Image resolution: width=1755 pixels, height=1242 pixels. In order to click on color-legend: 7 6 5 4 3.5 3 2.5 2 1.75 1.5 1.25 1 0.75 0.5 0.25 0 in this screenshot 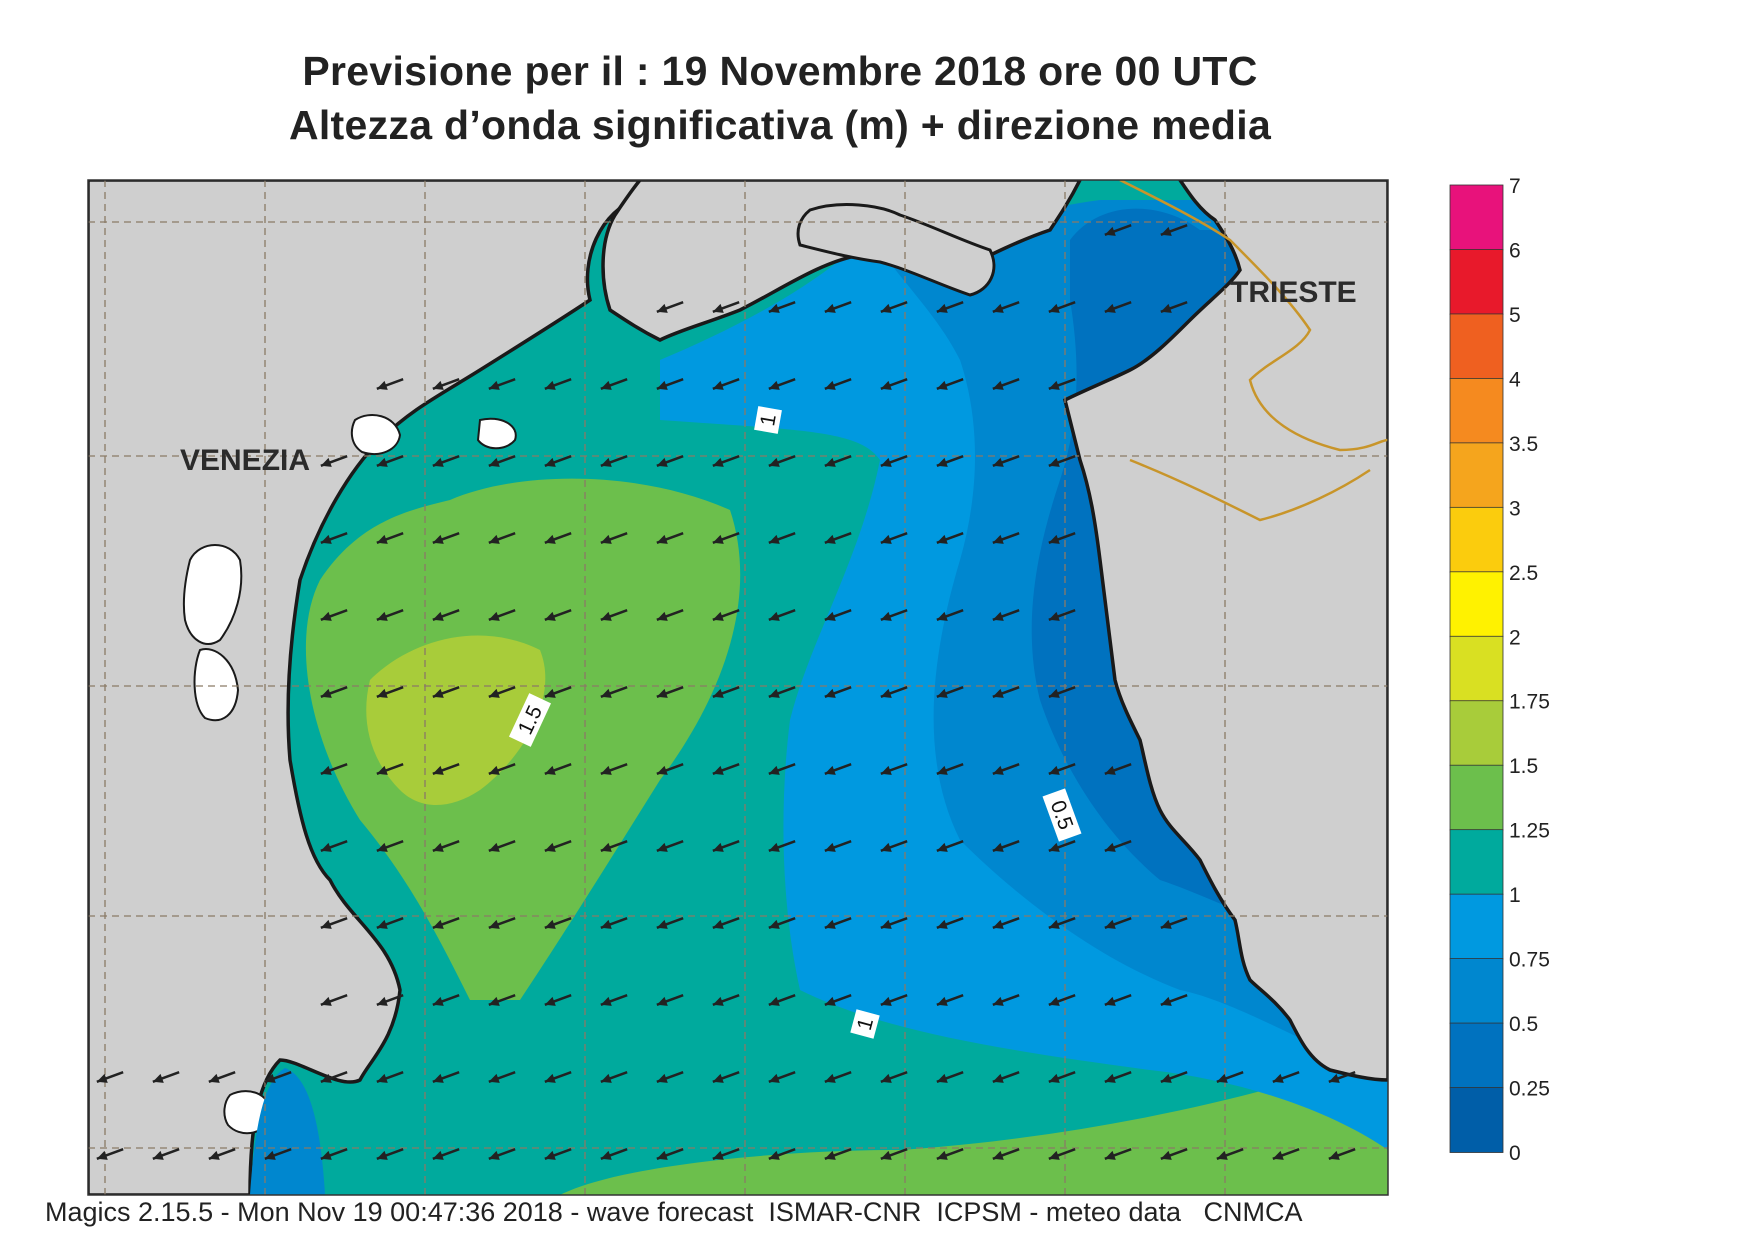, I will do `click(1499, 670)`.